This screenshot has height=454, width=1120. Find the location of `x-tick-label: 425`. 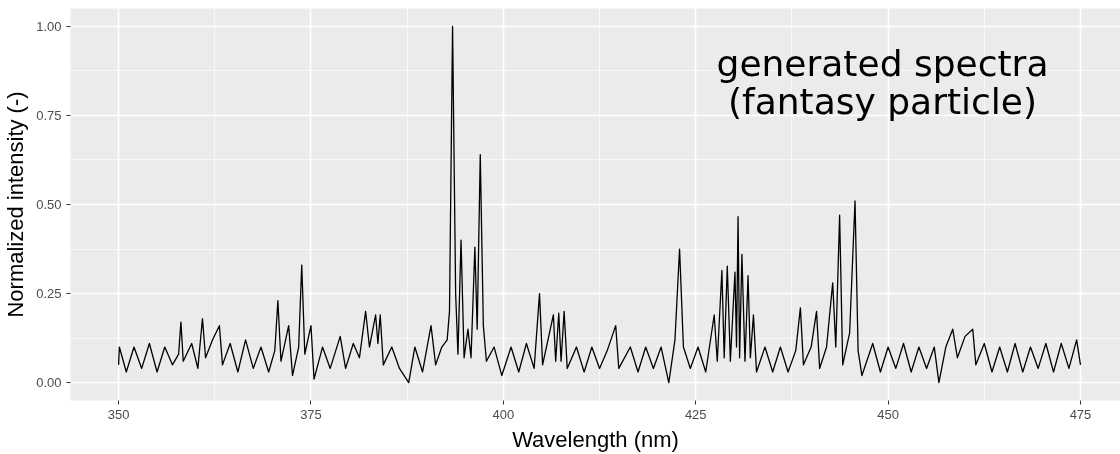

x-tick-label: 425 is located at coordinates (695, 414).